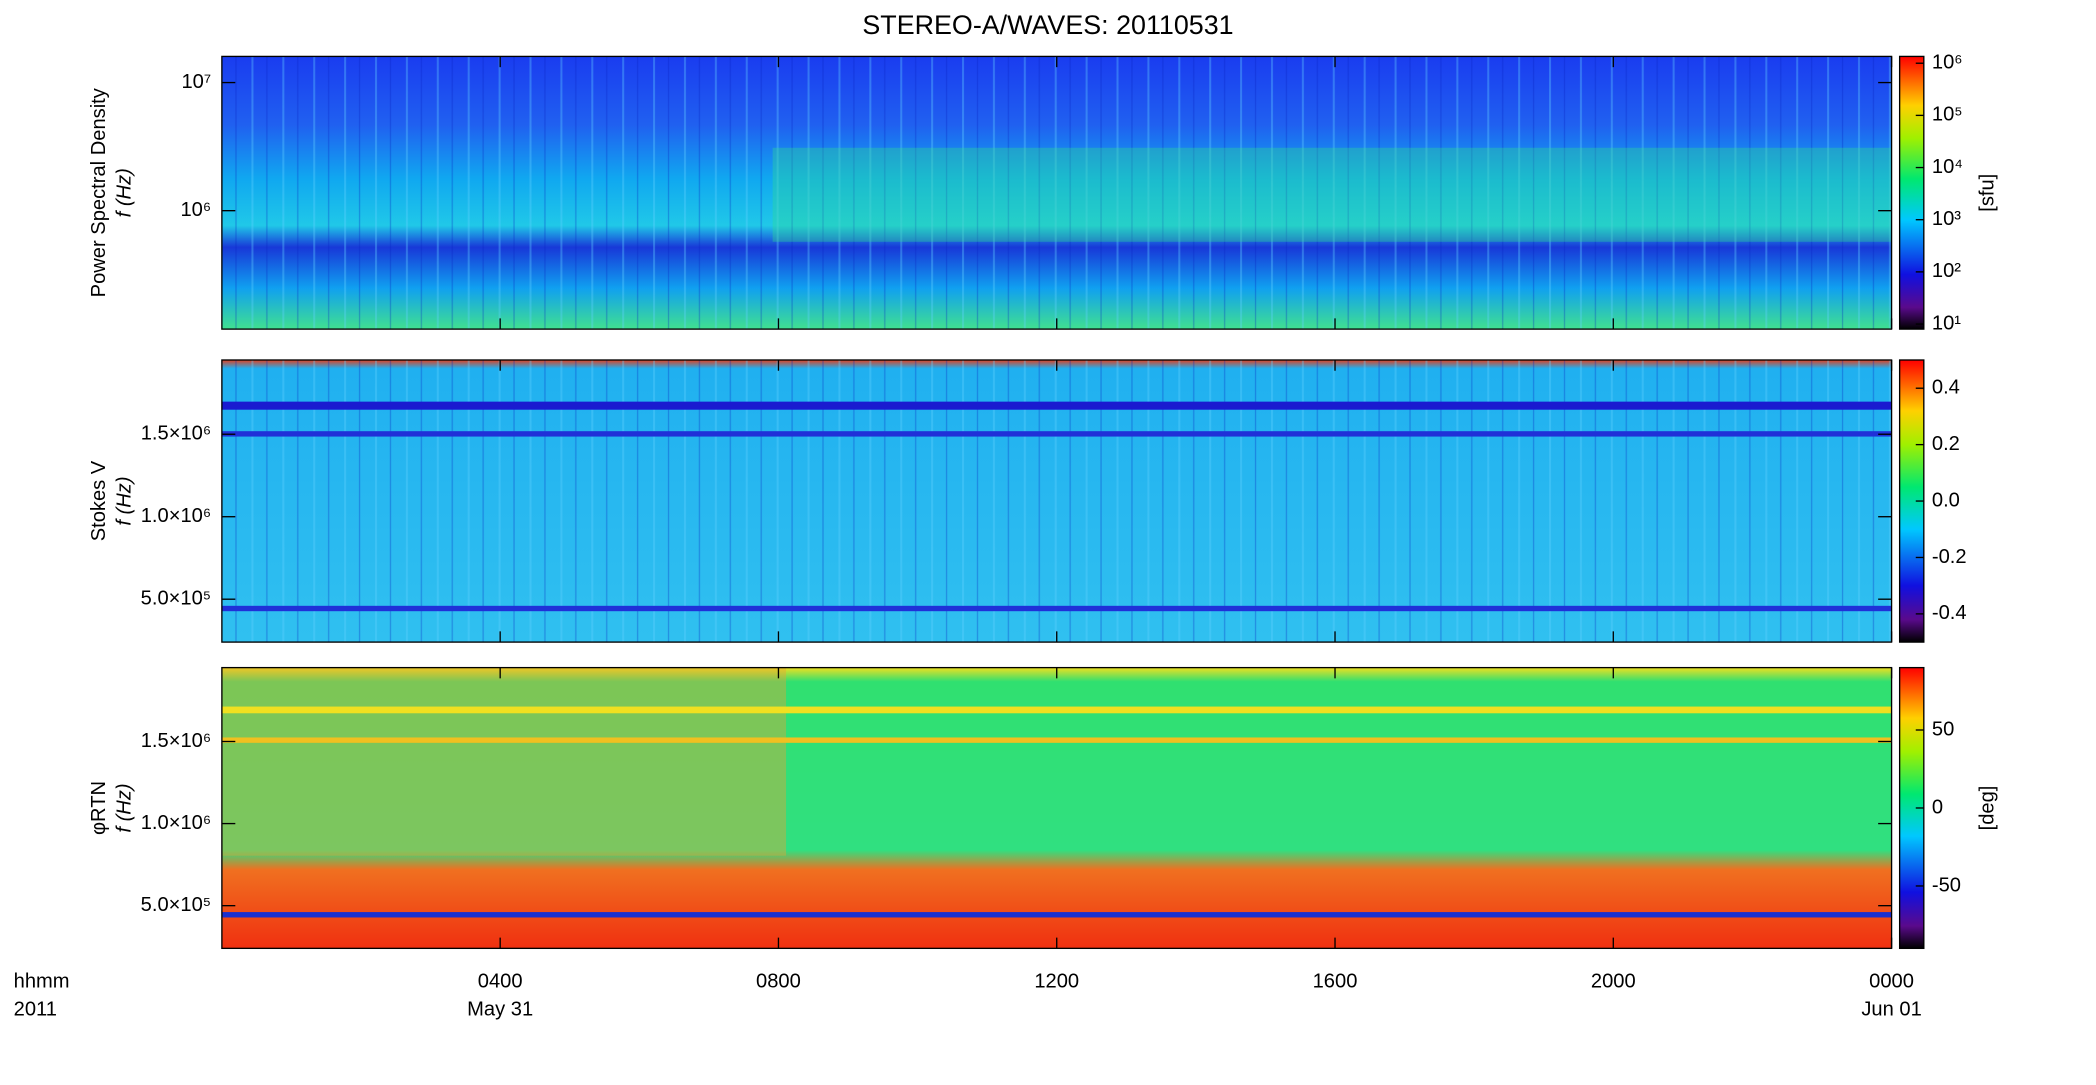  What do you see at coordinates (778, 981) in the screenshot?
I see `x-tick-label: 0800` at bounding box center [778, 981].